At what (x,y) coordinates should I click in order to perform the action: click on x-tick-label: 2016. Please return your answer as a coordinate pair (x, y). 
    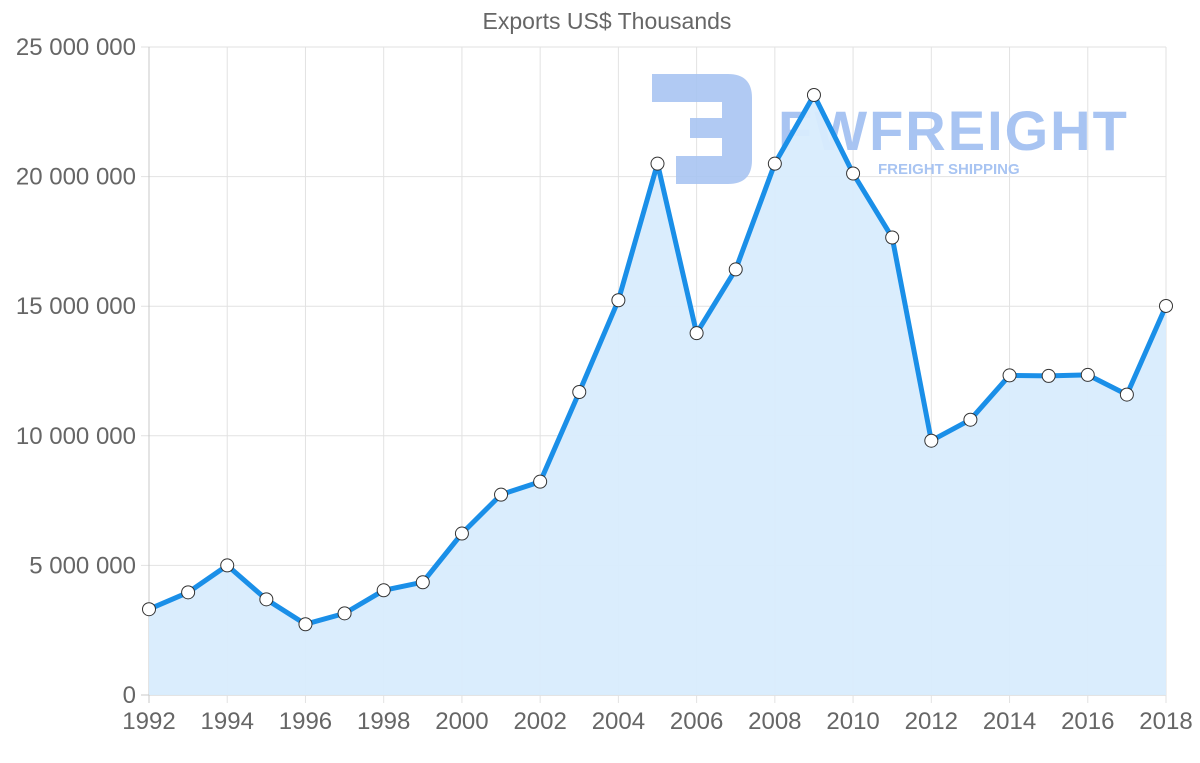
    Looking at the image, I should click on (1087, 721).